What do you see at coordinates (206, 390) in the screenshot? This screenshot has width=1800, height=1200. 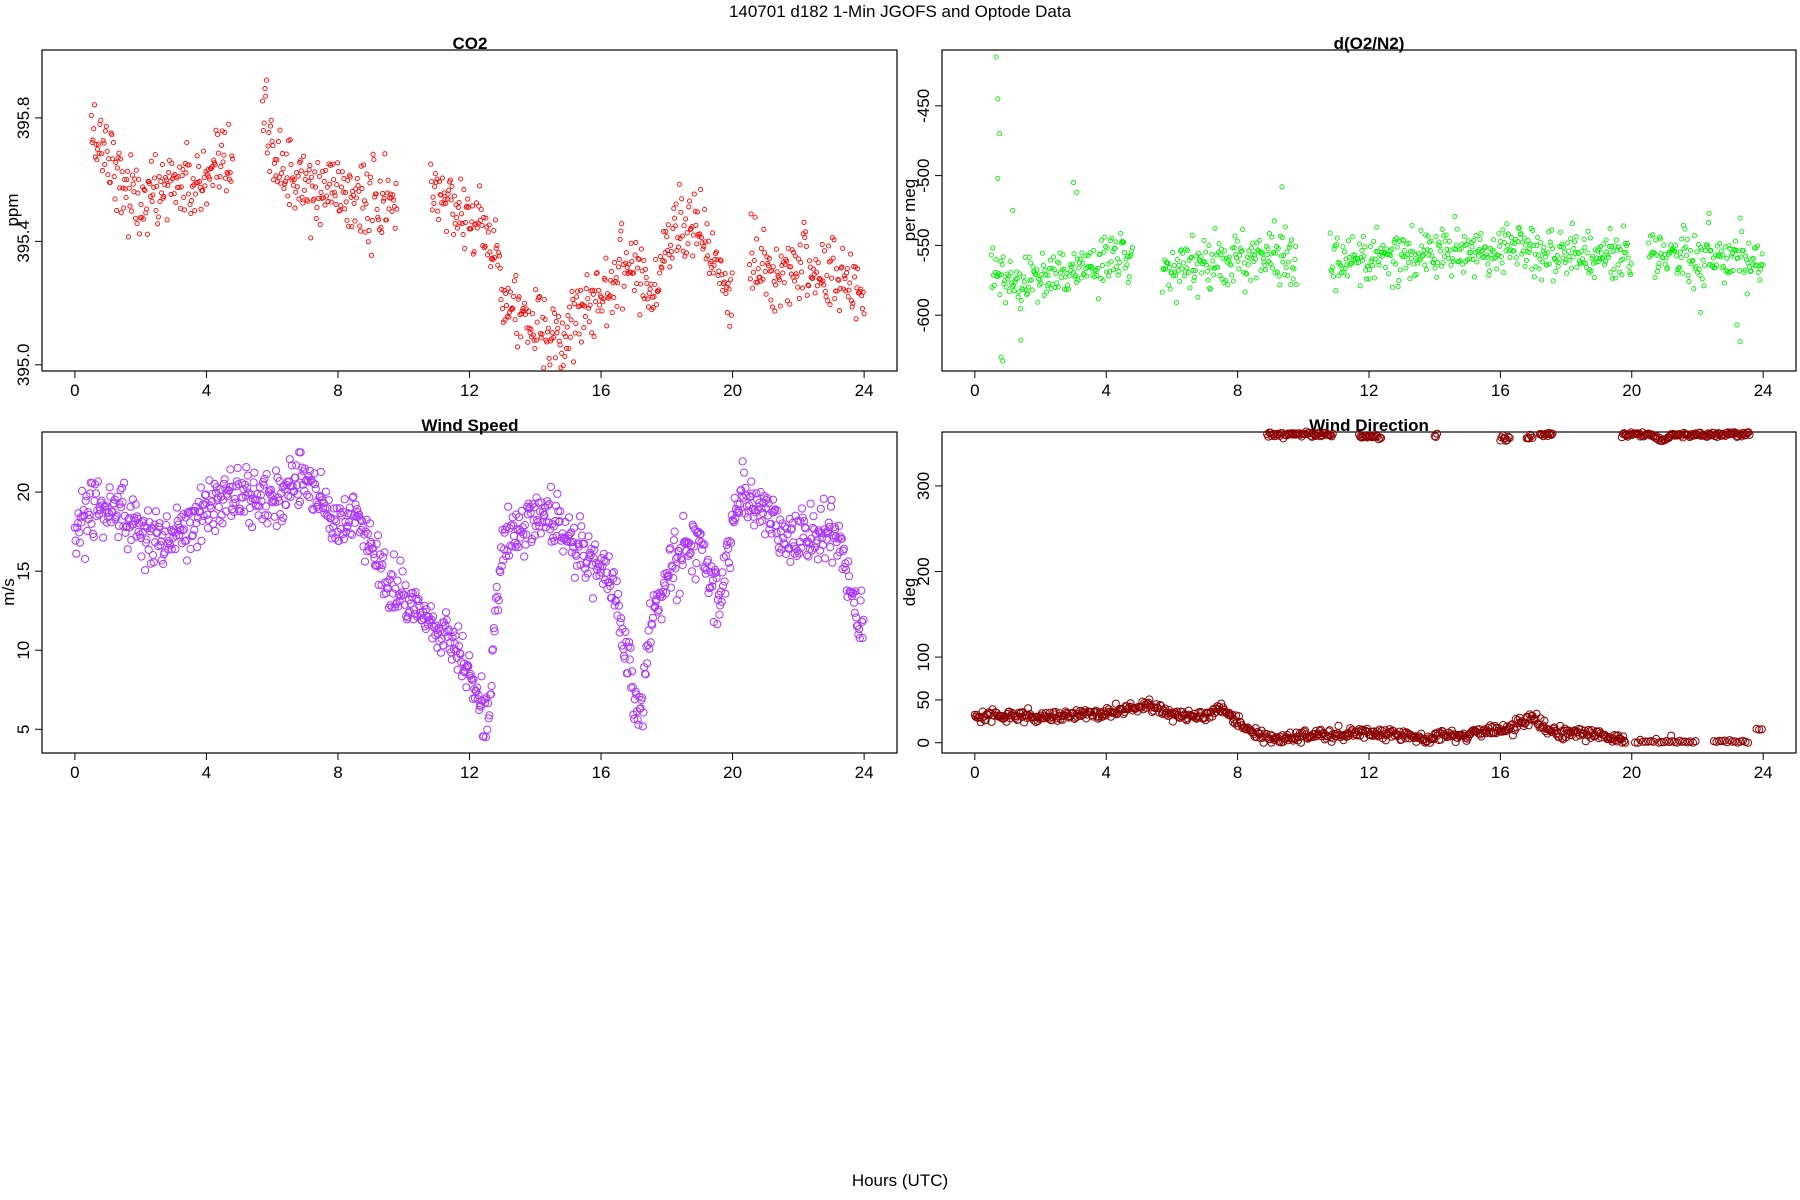 I see `co2-x-tick-label: 4` at bounding box center [206, 390].